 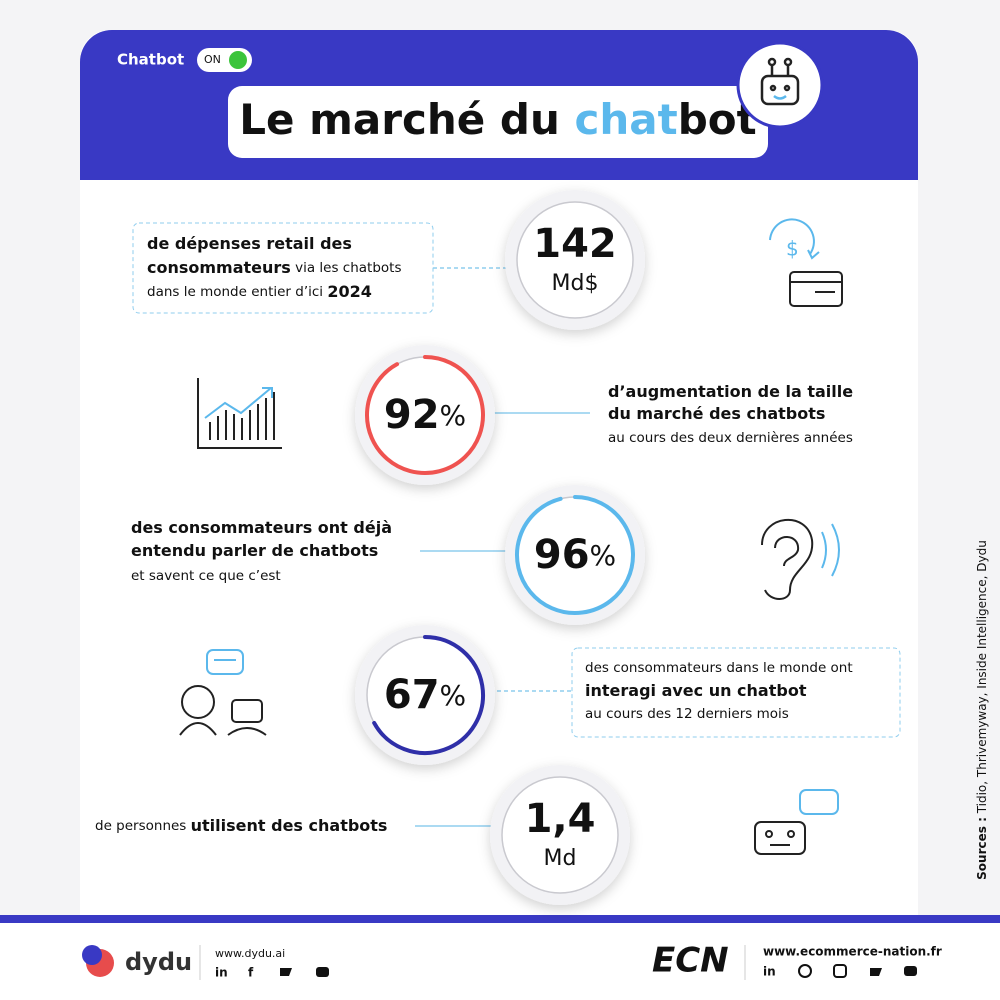 I want to click on stat-description: consommateurs via les chatbots, so click(x=274, y=267).